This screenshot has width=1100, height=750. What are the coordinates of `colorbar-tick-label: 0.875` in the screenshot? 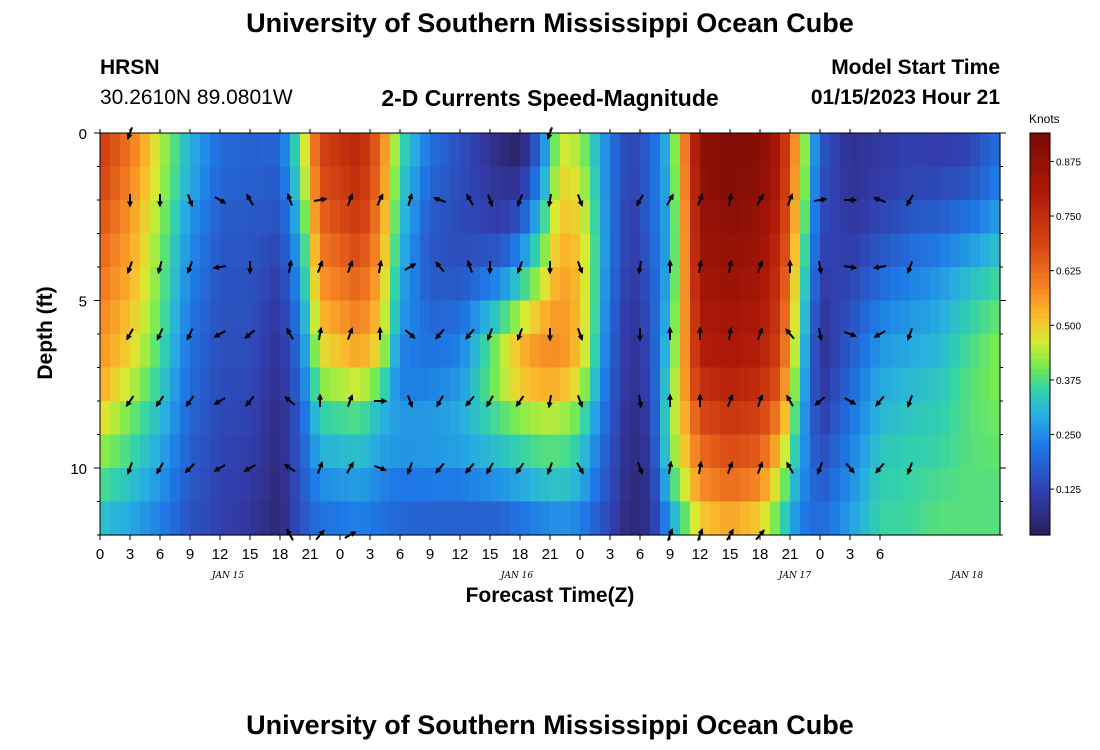 It's located at (1068, 162).